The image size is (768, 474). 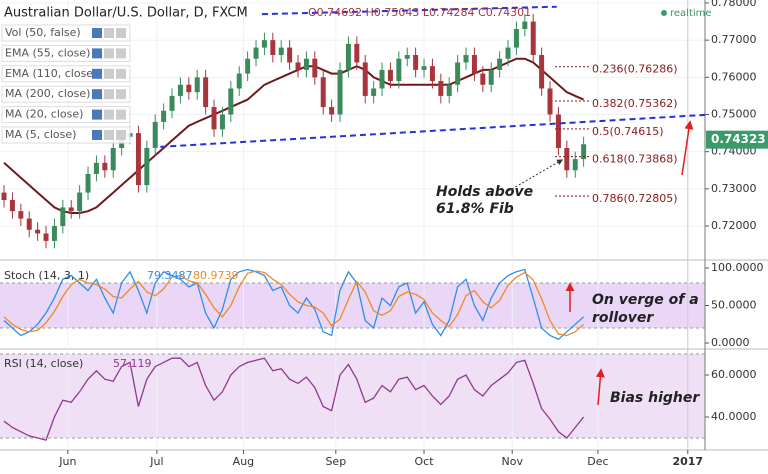 What do you see at coordinates (655, 398) in the screenshot?
I see `annotation: Bias higher` at bounding box center [655, 398].